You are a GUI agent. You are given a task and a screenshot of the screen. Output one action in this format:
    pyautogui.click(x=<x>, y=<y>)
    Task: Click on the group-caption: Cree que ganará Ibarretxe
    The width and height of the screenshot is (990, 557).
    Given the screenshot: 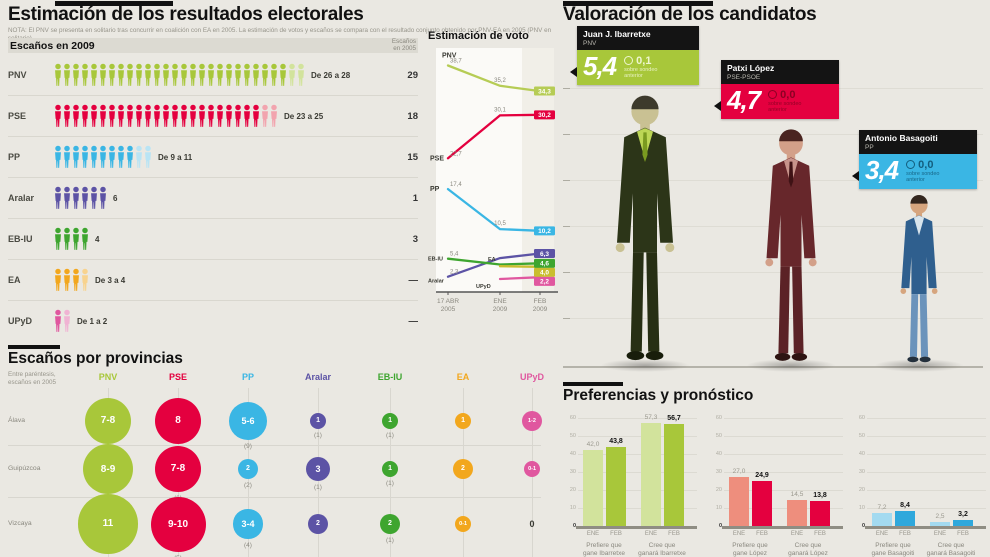 What is the action you would take?
    pyautogui.click(x=662, y=549)
    